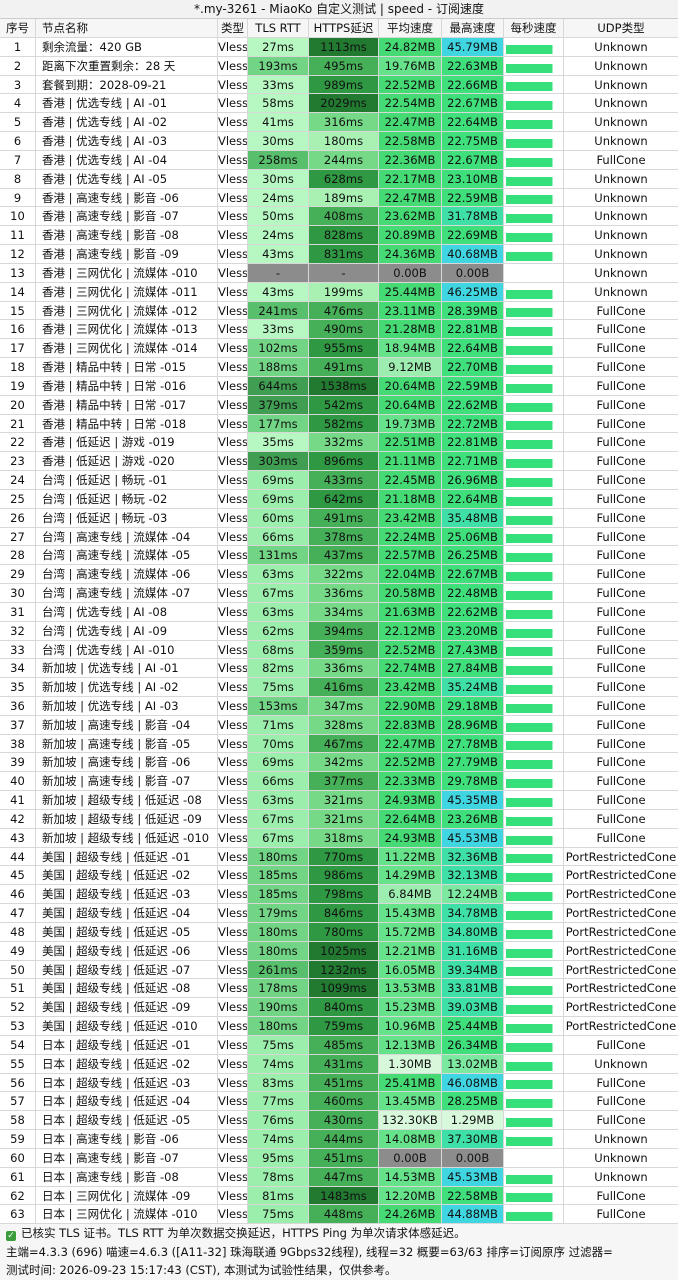 The image size is (678, 1280). Describe the element at coordinates (473, 1157) in the screenshot. I see `table-cell: 0.00B` at that location.